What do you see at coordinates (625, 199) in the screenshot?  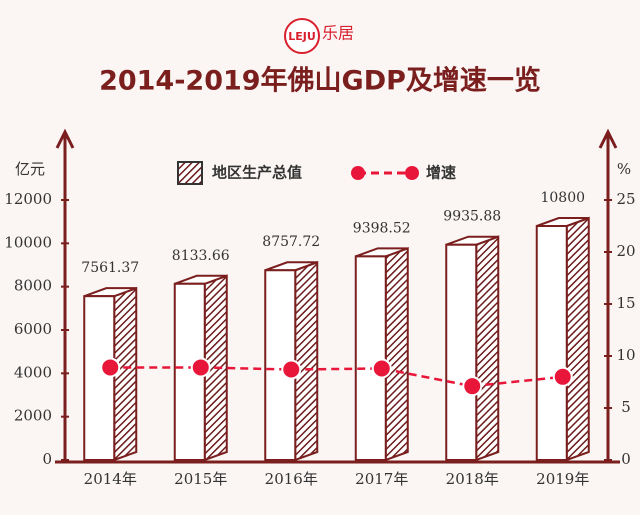 I see `y2-tick-label: 25` at bounding box center [625, 199].